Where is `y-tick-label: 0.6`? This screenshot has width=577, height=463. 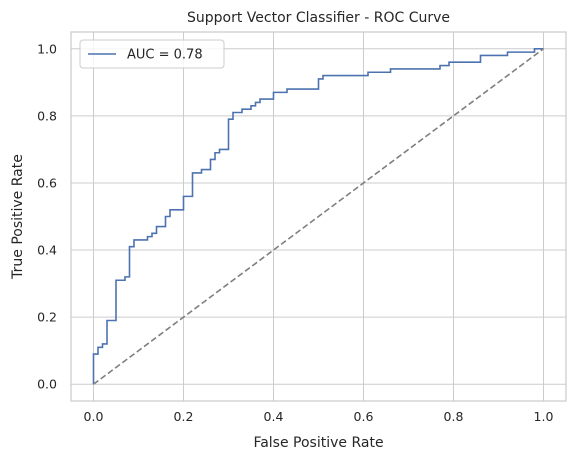 y-tick-label: 0.6 is located at coordinates (47, 182).